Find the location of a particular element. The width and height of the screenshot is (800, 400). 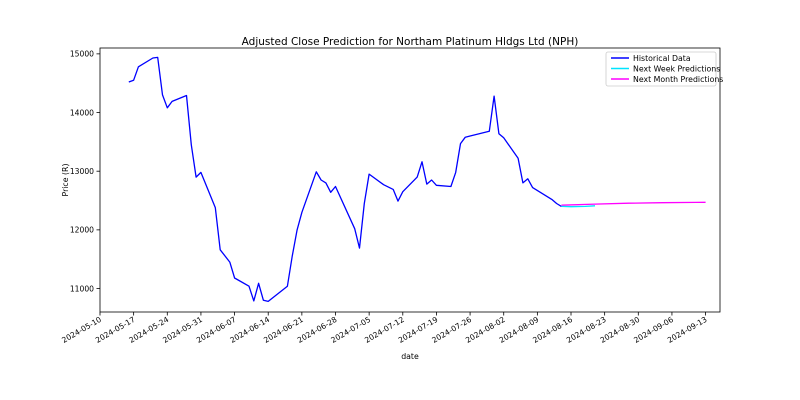

y-tick-label: 13000 is located at coordinates (82, 171).